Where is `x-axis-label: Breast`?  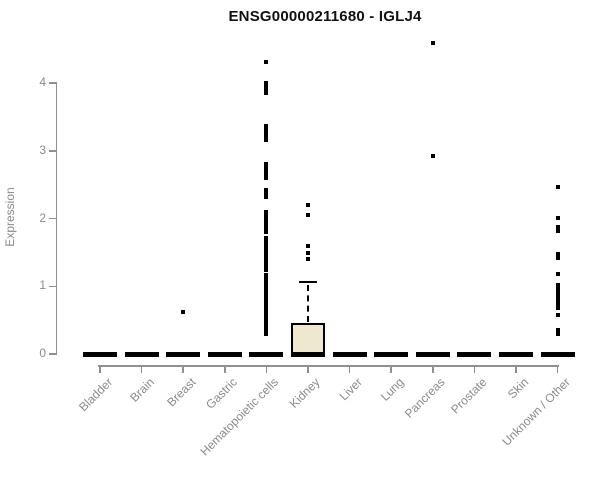 x-axis-label: Breast is located at coordinates (181, 392).